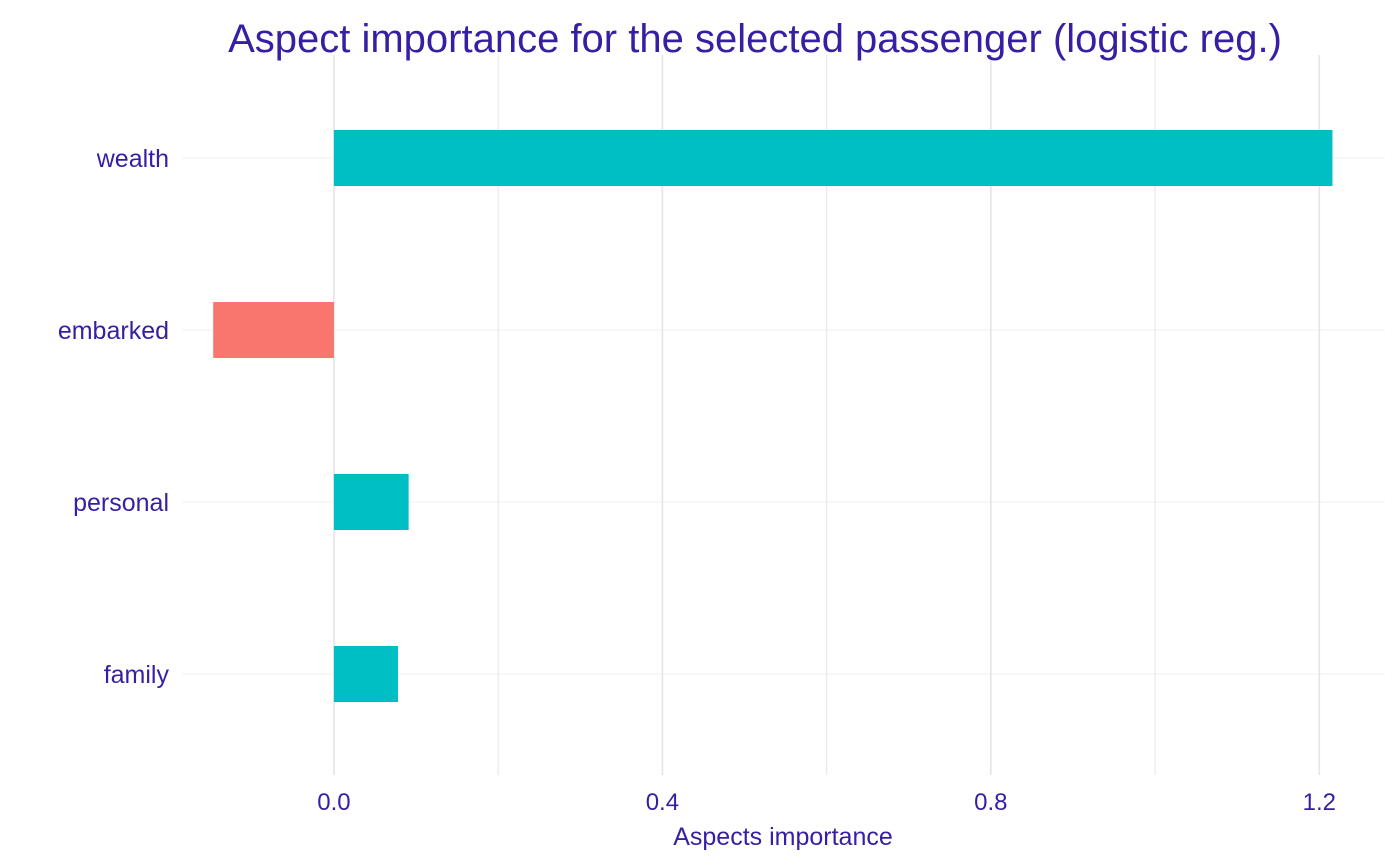 The height and width of the screenshot is (865, 1400). What do you see at coordinates (365, 674) in the screenshot?
I see `bar-family` at bounding box center [365, 674].